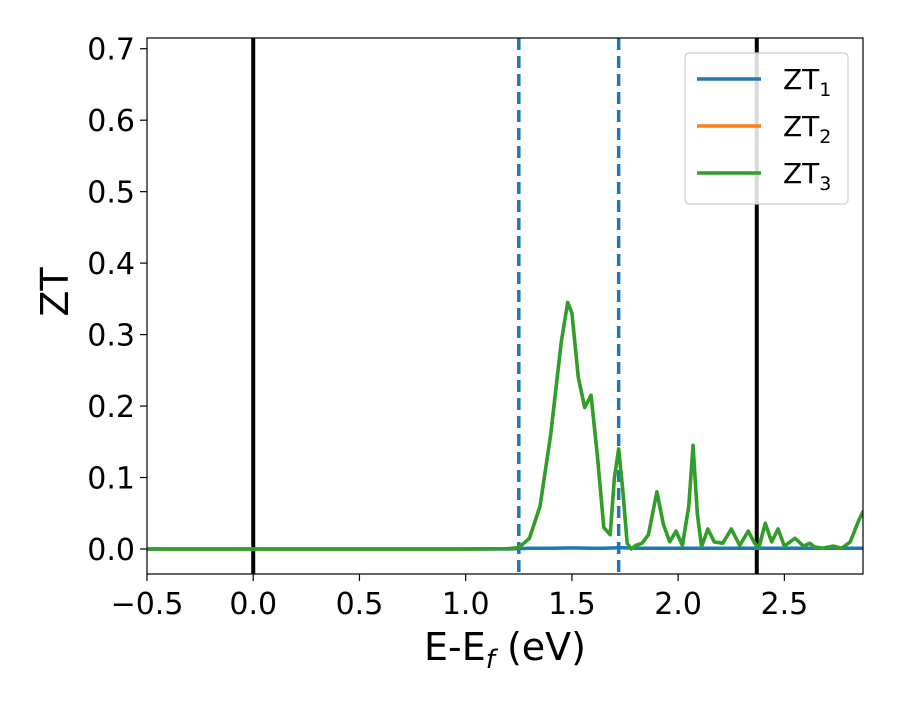  What do you see at coordinates (147, 604) in the screenshot?
I see `x-tick-label: −0.5` at bounding box center [147, 604].